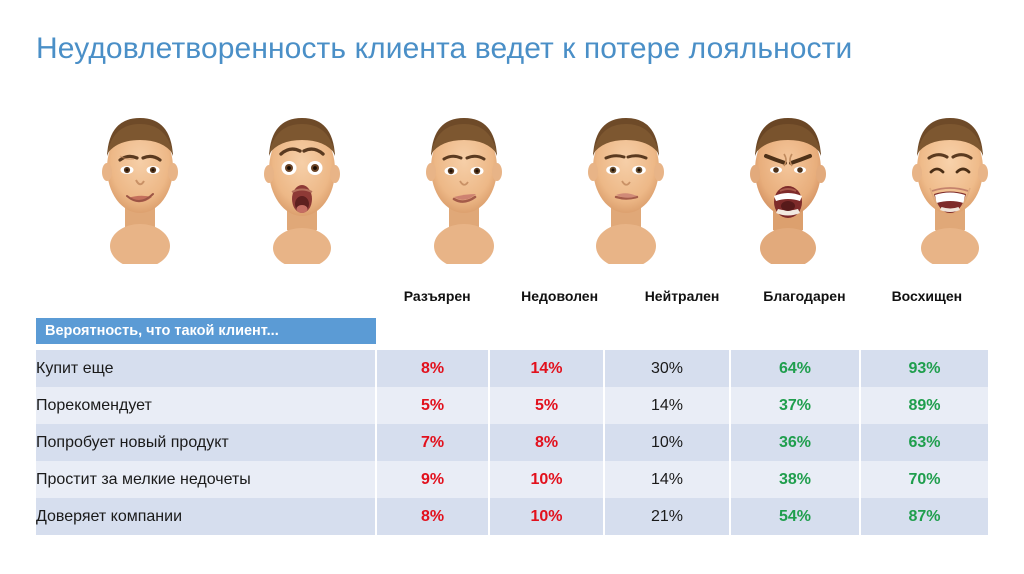 The image size is (1024, 574). I want to click on cell-value: 9%, so click(433, 479).